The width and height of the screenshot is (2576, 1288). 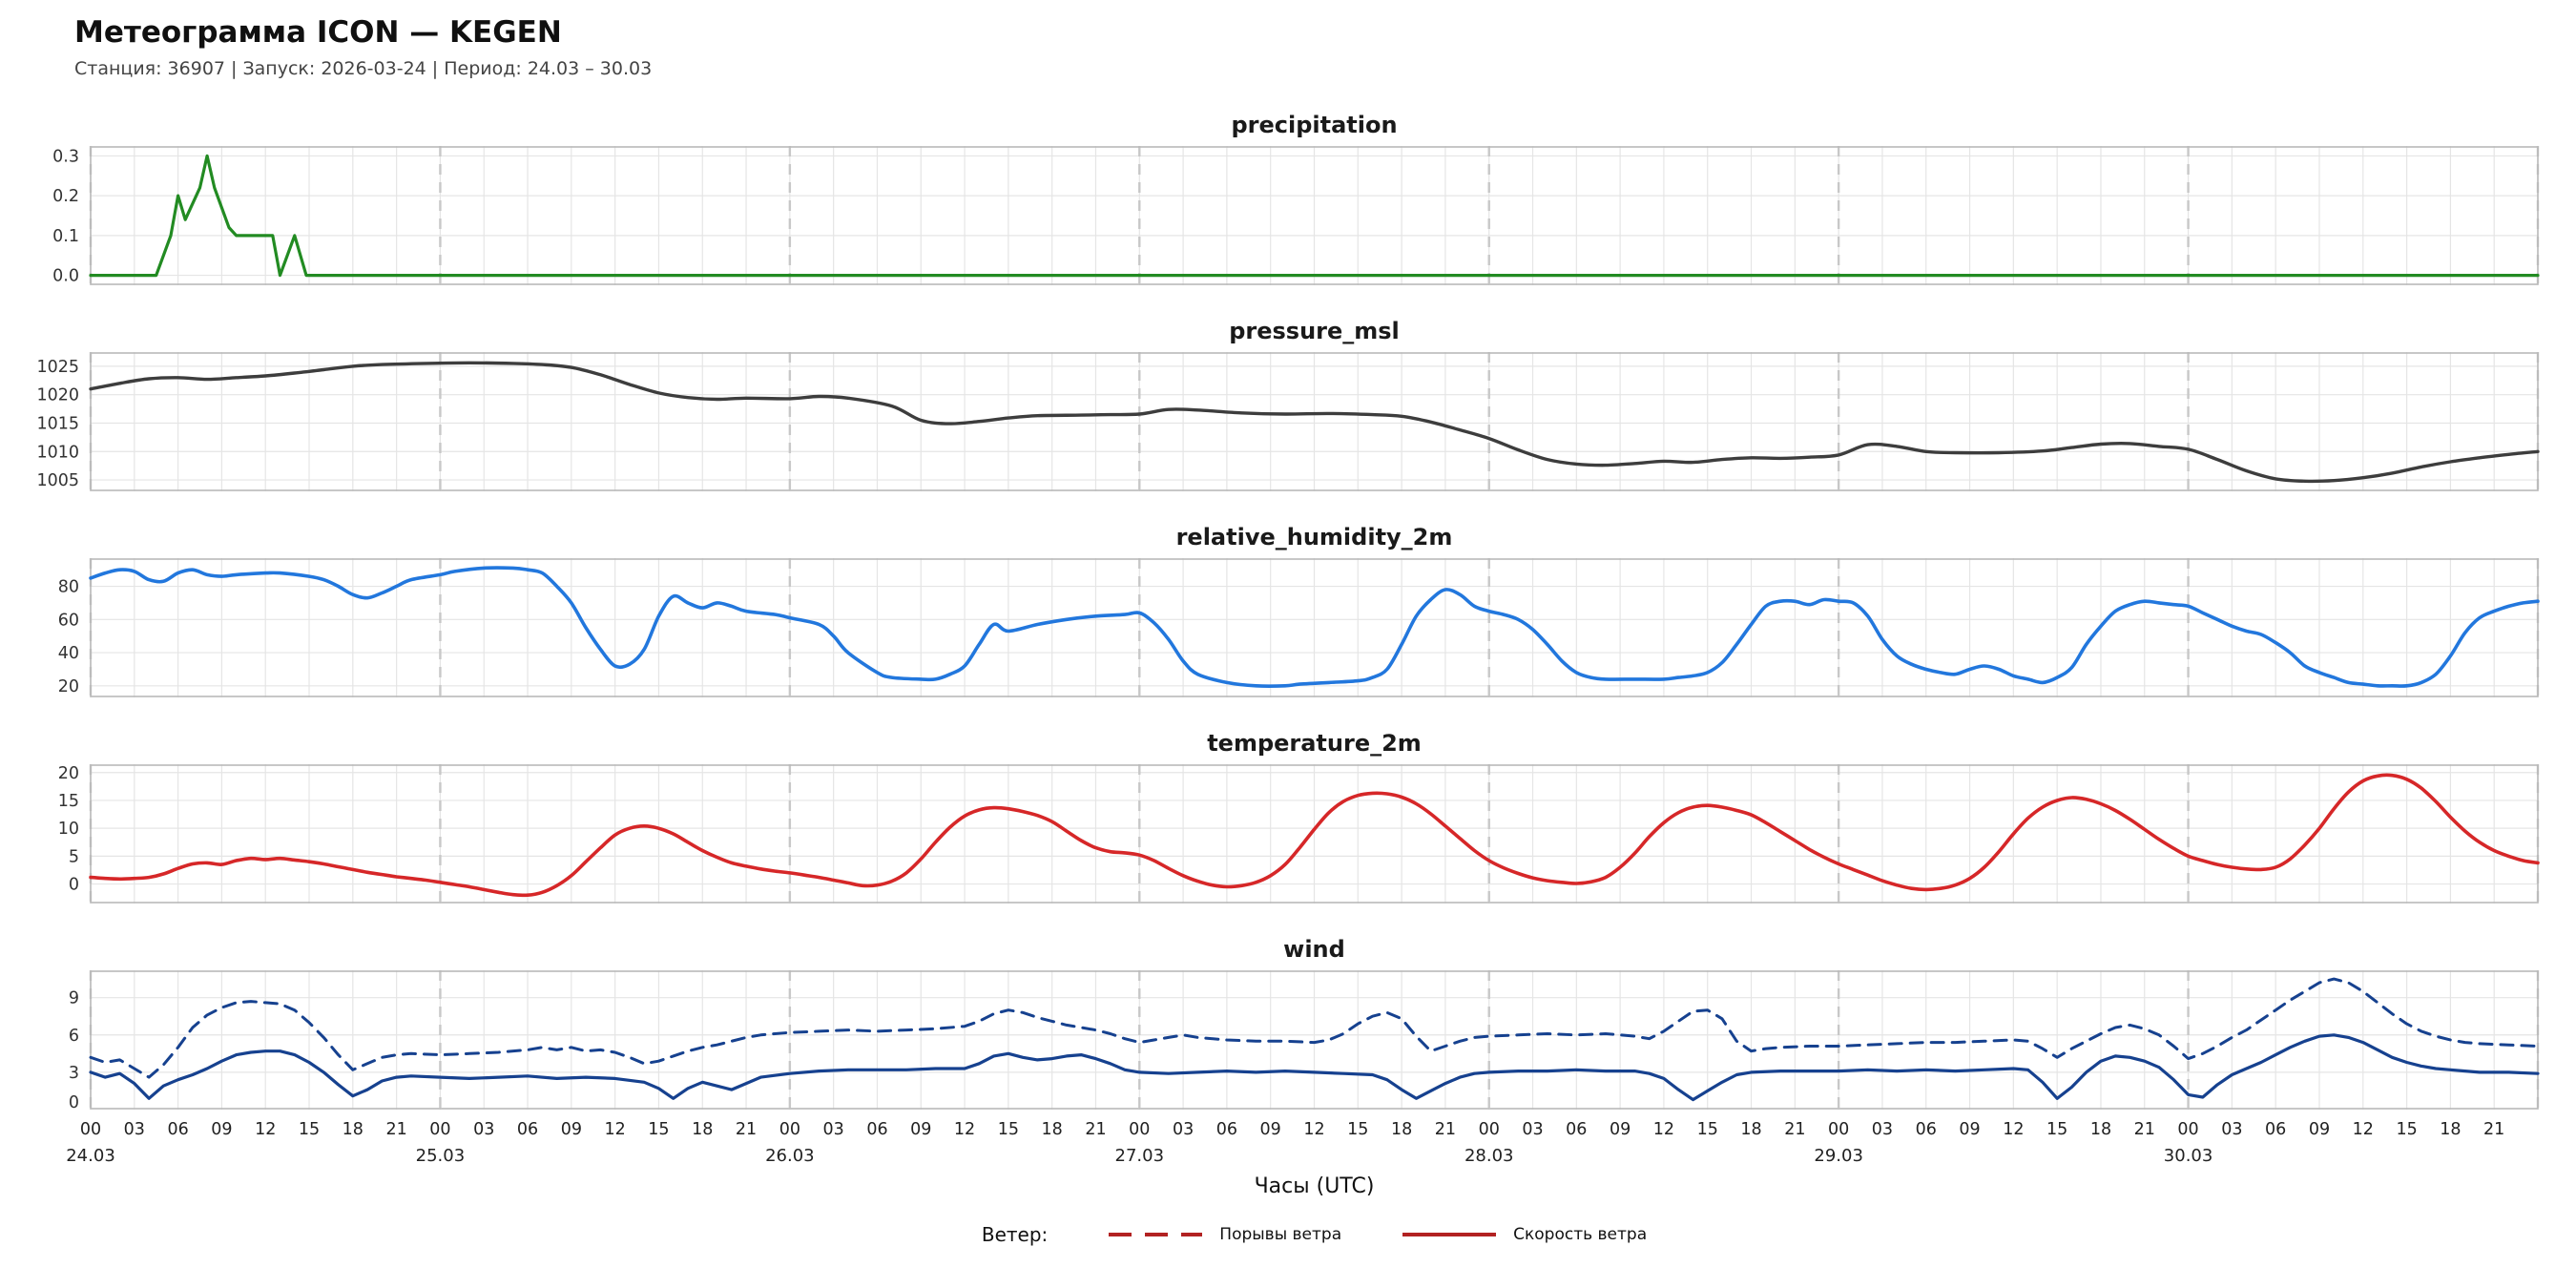 I want to click on legend-item-speed: Скорость ветра, so click(x=1524, y=1234).